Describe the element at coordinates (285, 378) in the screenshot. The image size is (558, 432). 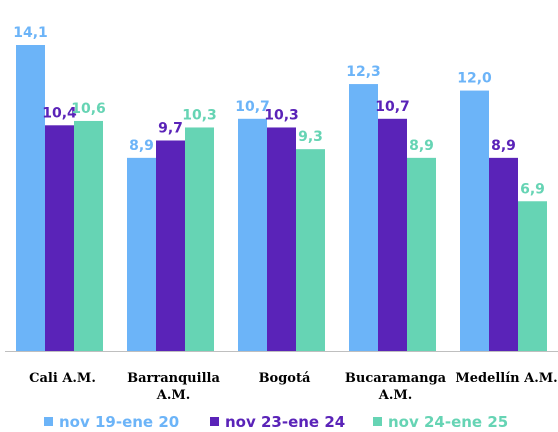
I see `category-label-3: Bogotá` at that location.